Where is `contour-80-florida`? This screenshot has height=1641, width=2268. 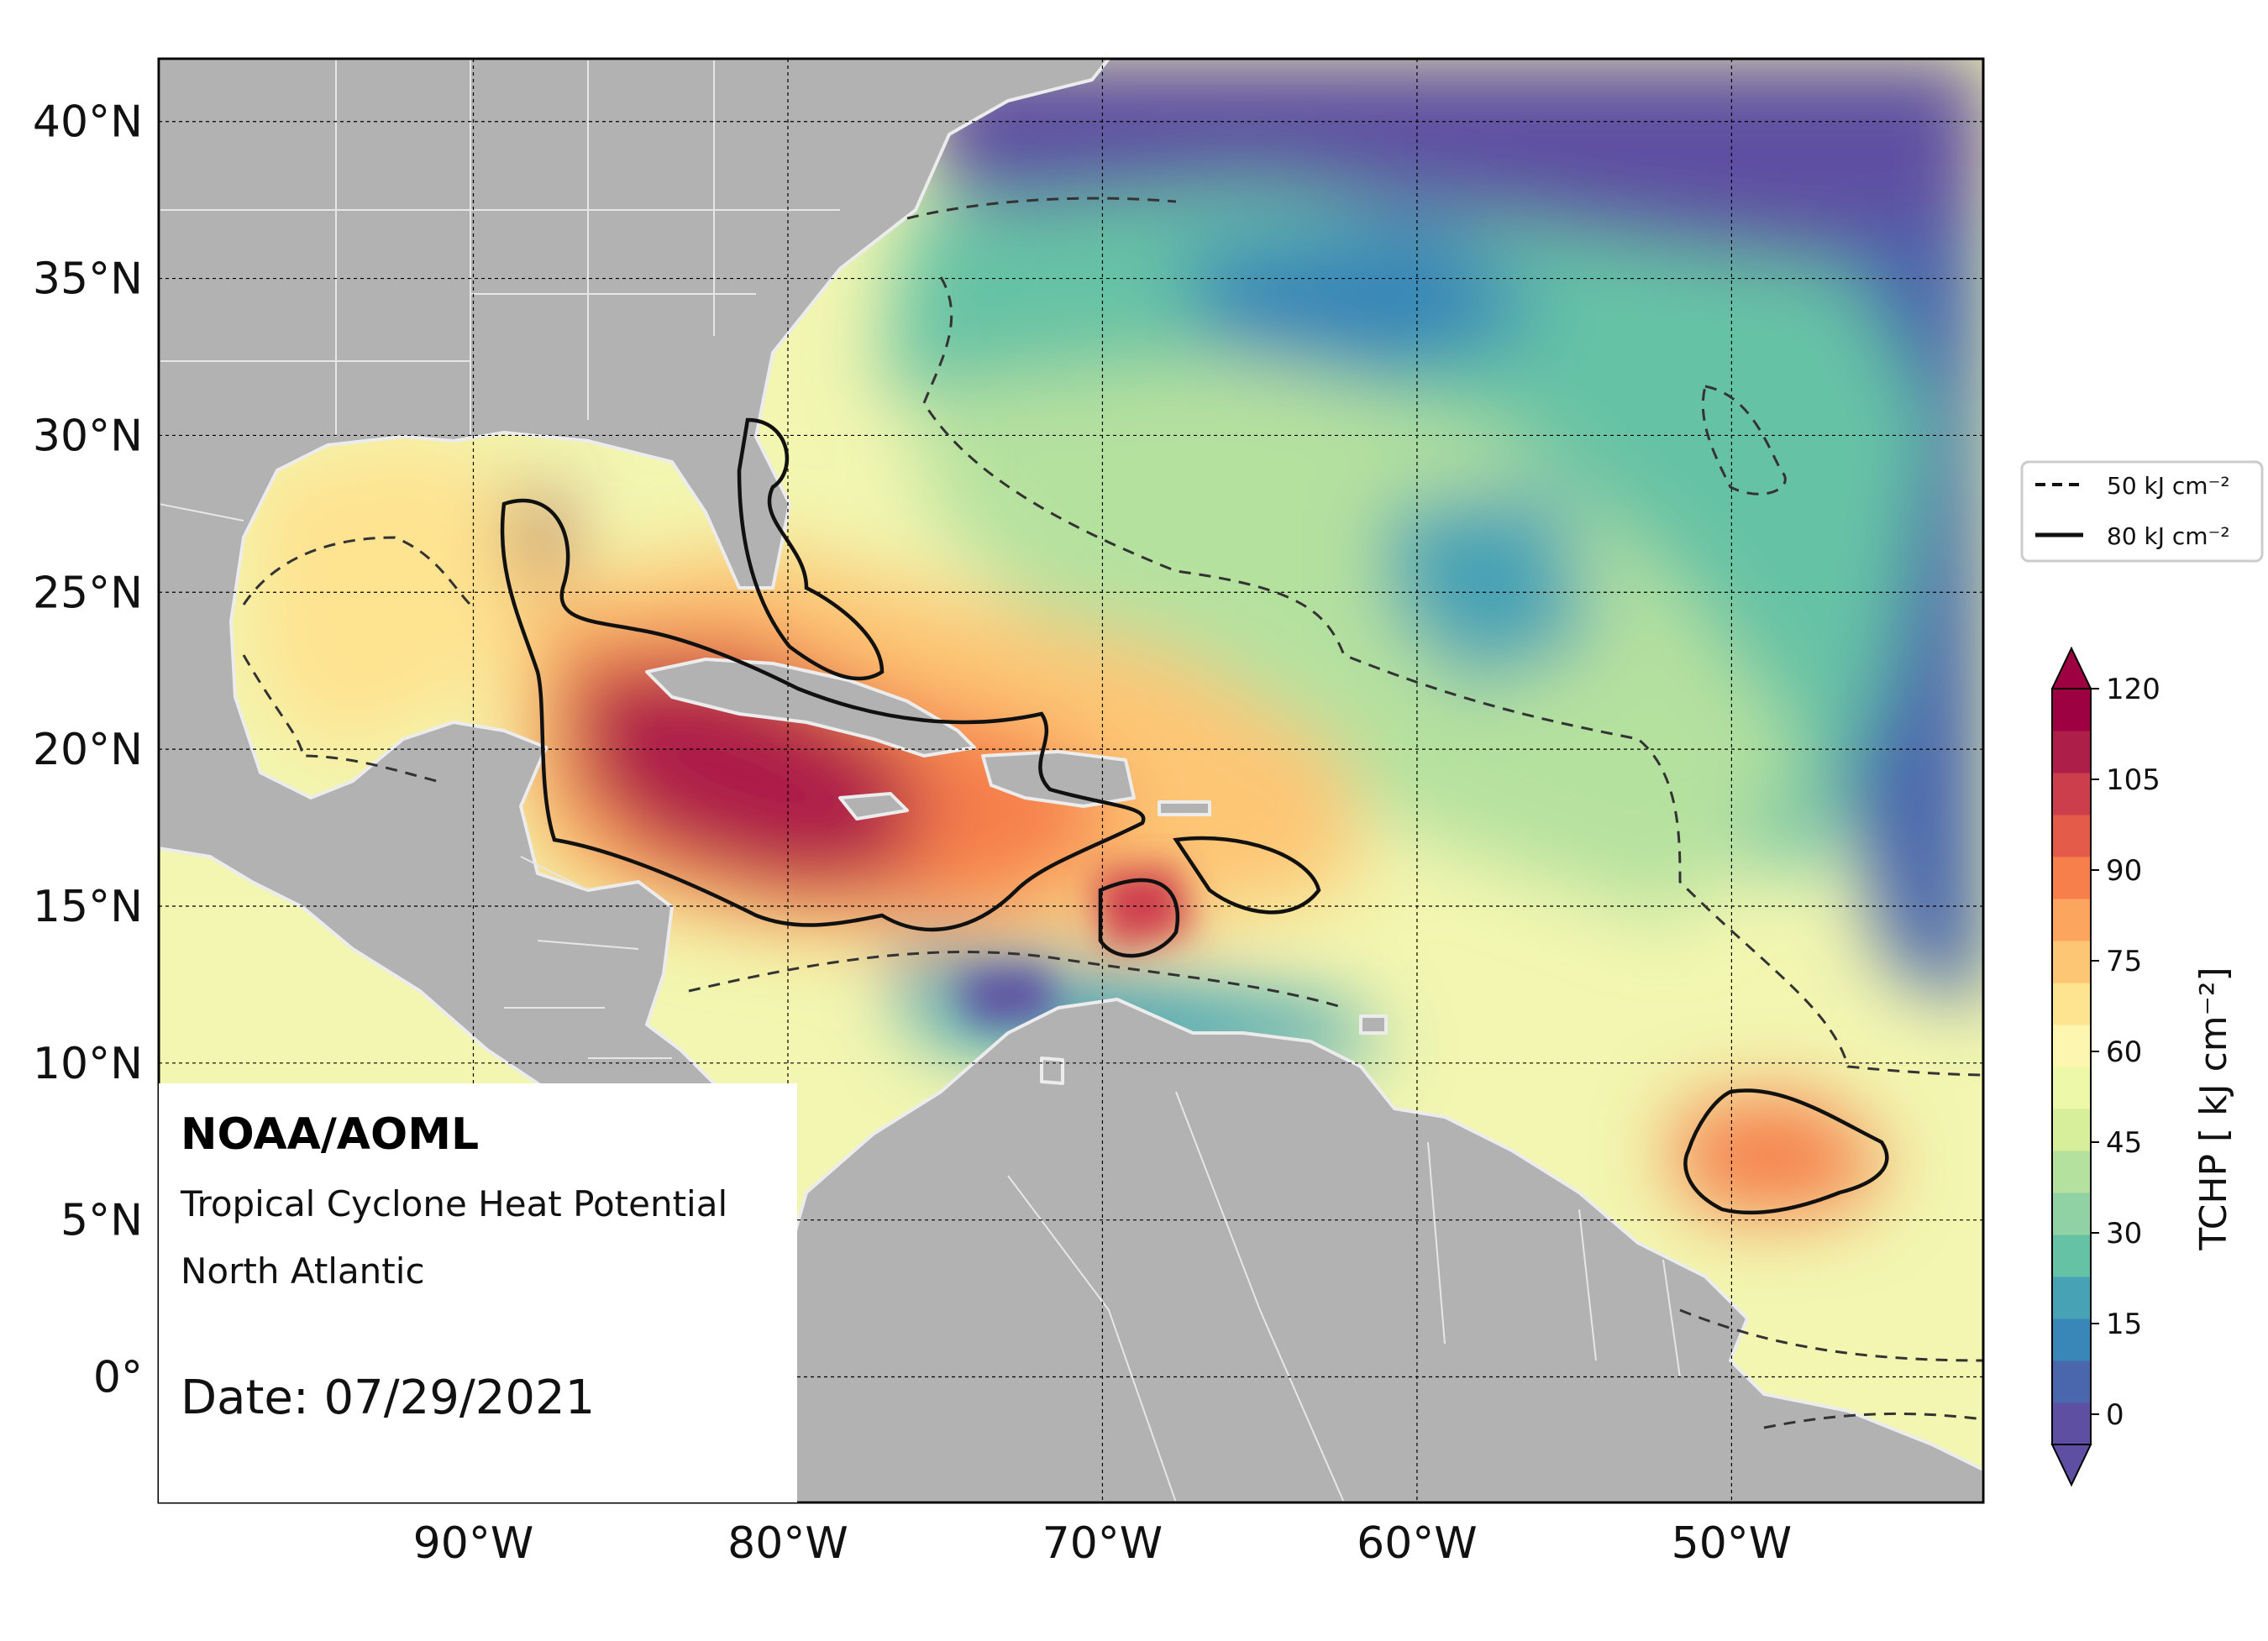
contour-80-florida is located at coordinates (811, 549).